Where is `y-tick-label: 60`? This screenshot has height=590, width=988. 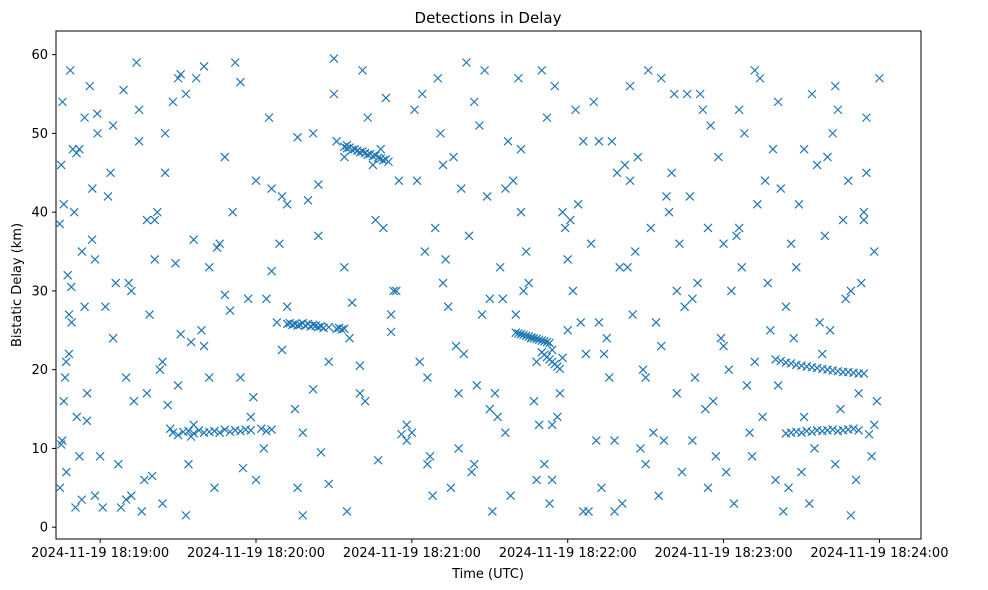 y-tick-label: 60 is located at coordinates (39, 55).